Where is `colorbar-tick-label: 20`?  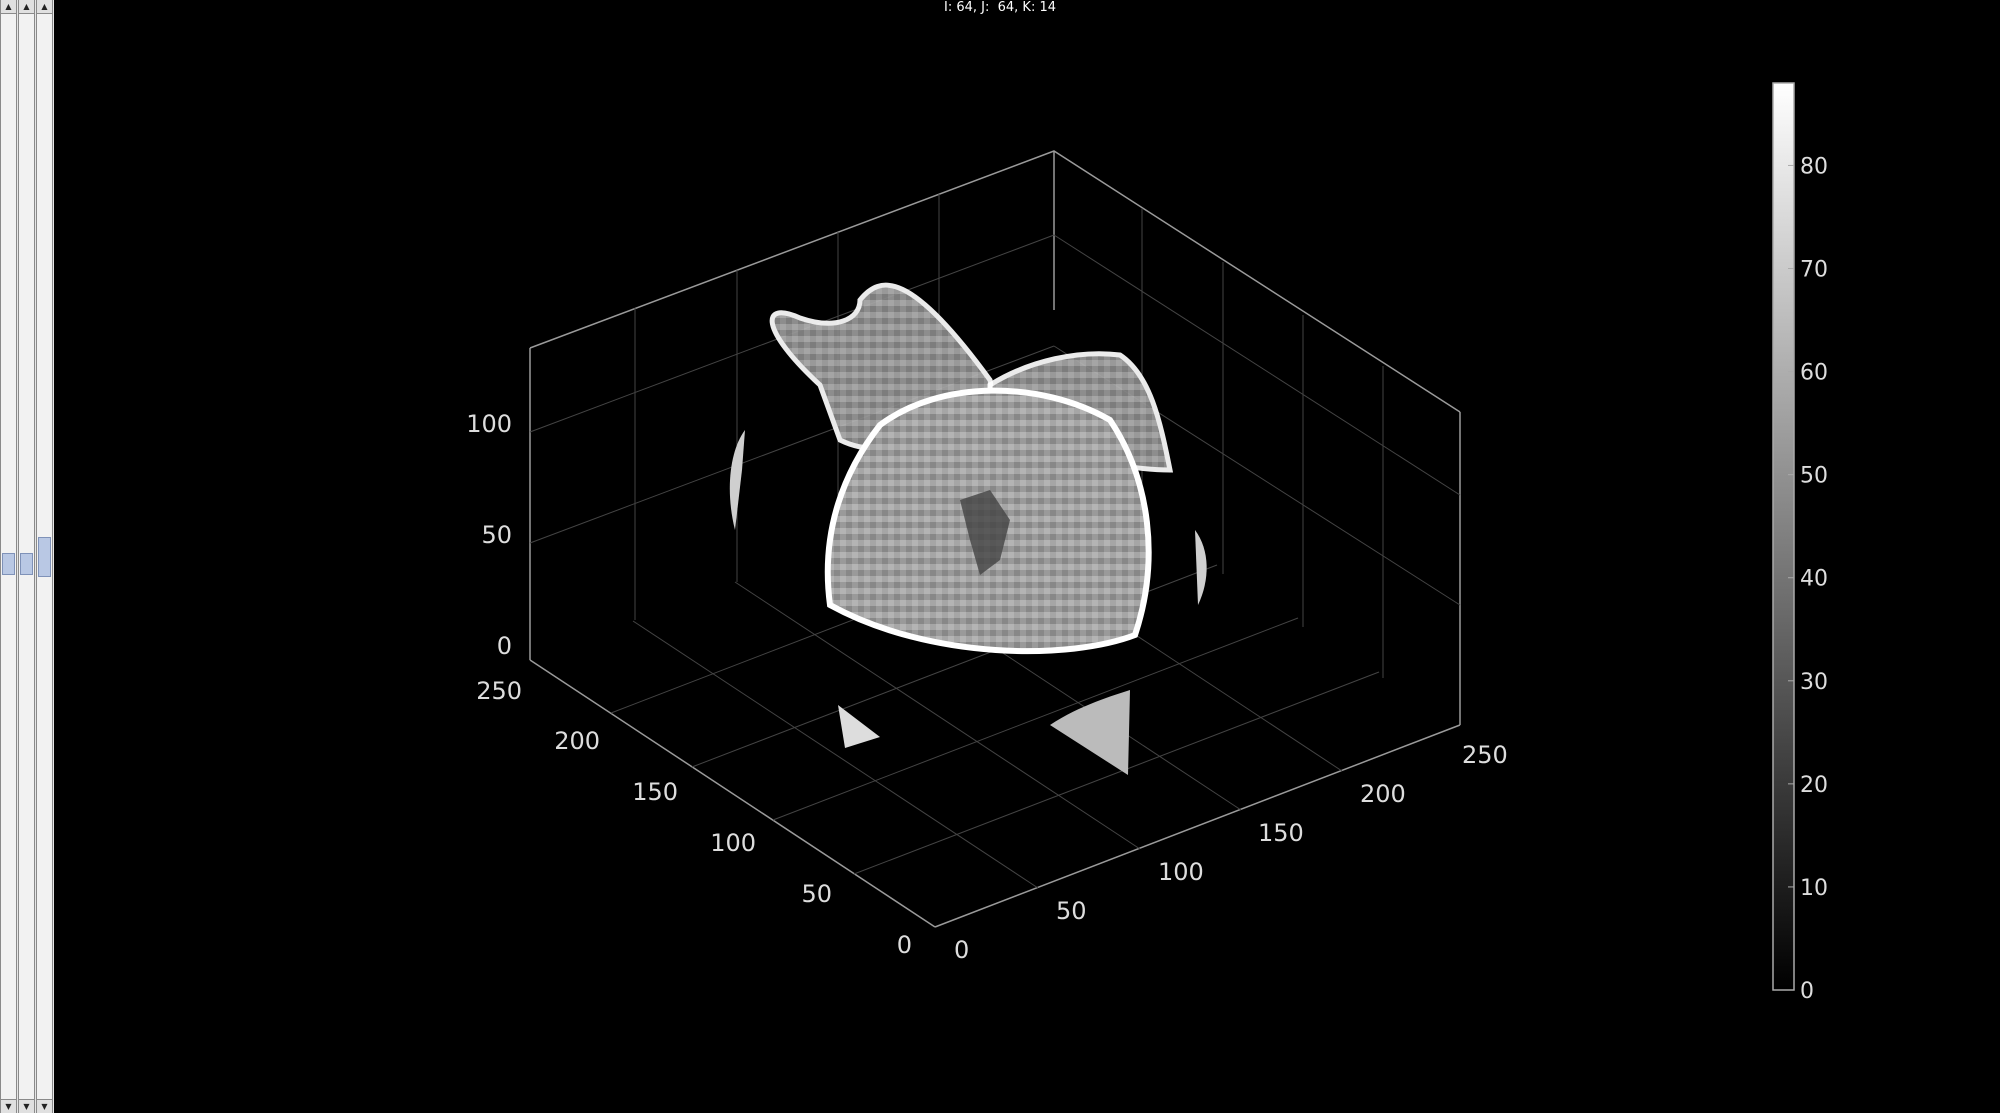 colorbar-tick-label: 20 is located at coordinates (1814, 785).